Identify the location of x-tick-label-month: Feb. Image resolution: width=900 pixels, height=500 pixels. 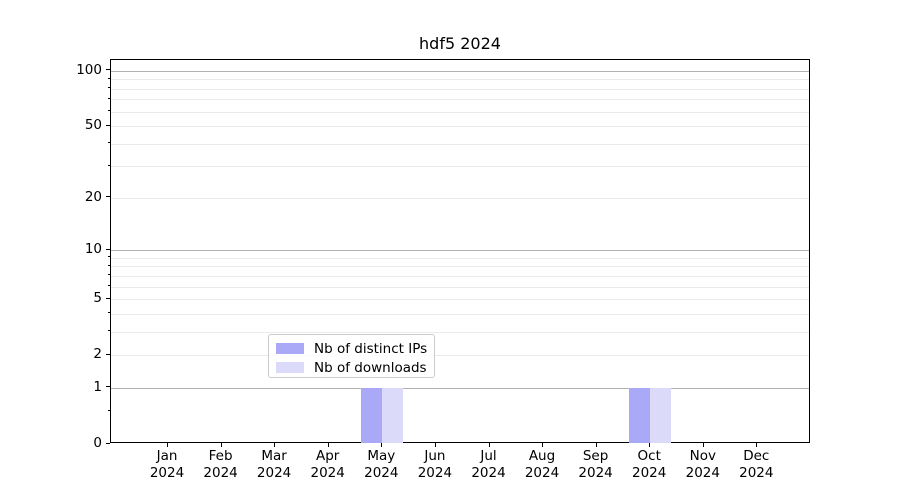
(220, 456).